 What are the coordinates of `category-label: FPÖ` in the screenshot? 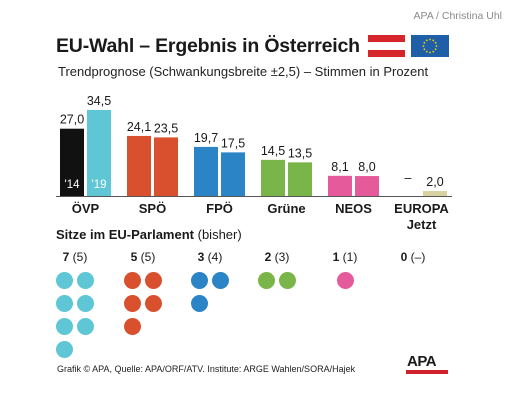 It's located at (219, 208).